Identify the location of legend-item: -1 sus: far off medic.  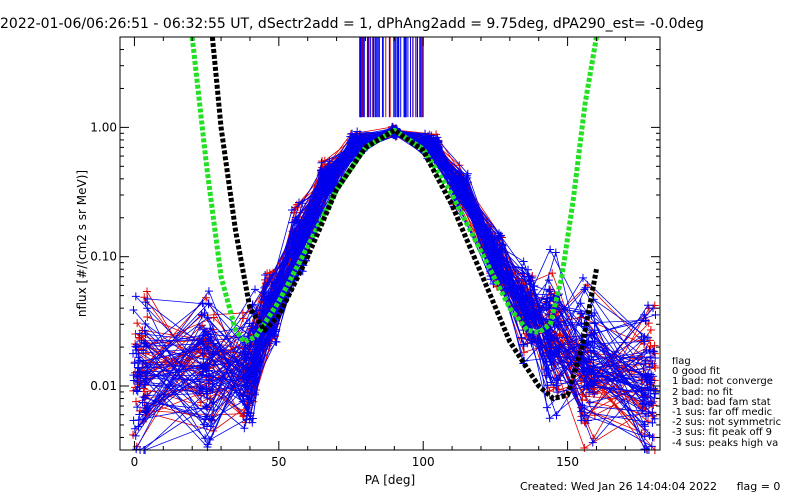
(722, 413).